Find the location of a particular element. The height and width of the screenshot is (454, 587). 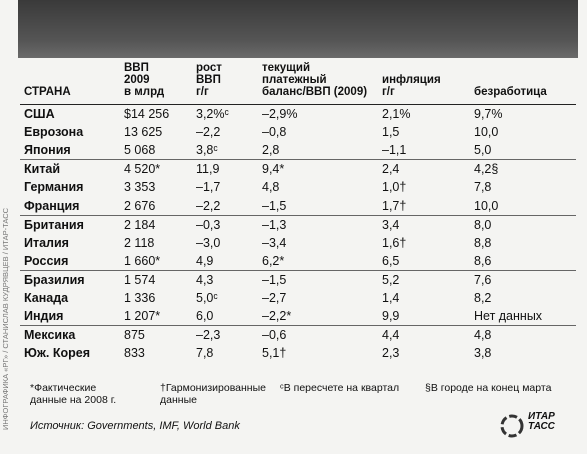

value-cell: 4,4 is located at coordinates (424, 335).